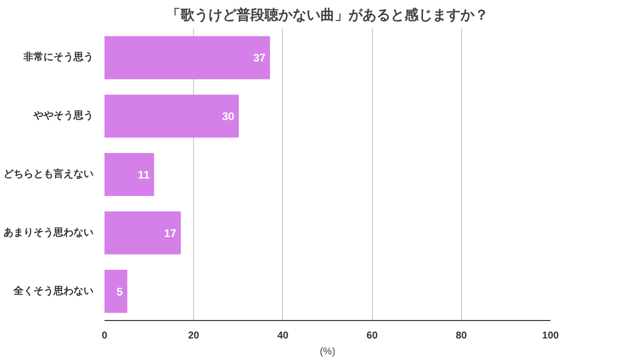 Image resolution: width=640 pixels, height=360 pixels. Describe the element at coordinates (170, 234) in the screenshot. I see `data-label: 17` at that location.